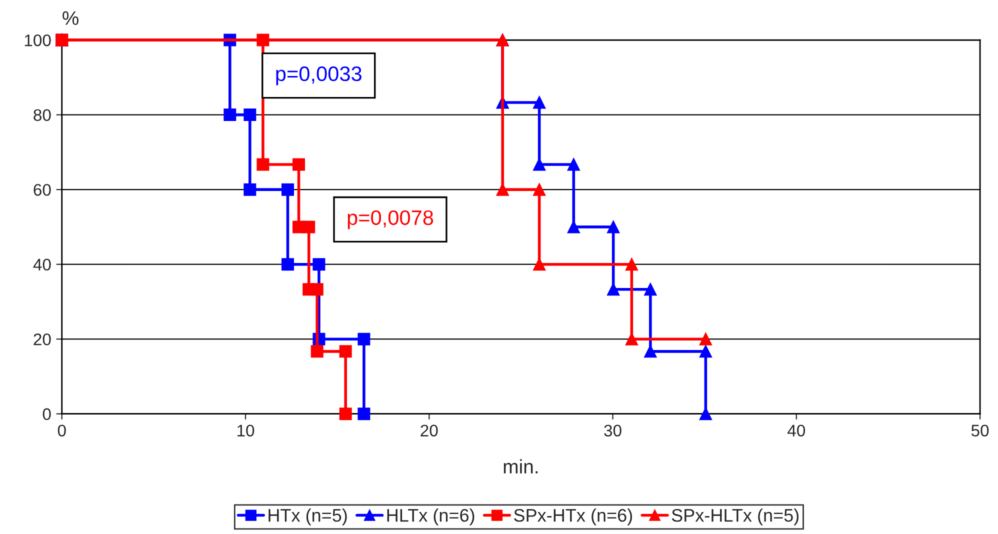 The width and height of the screenshot is (998, 534). What do you see at coordinates (246, 430) in the screenshot?
I see `x-tick-label: 10` at bounding box center [246, 430].